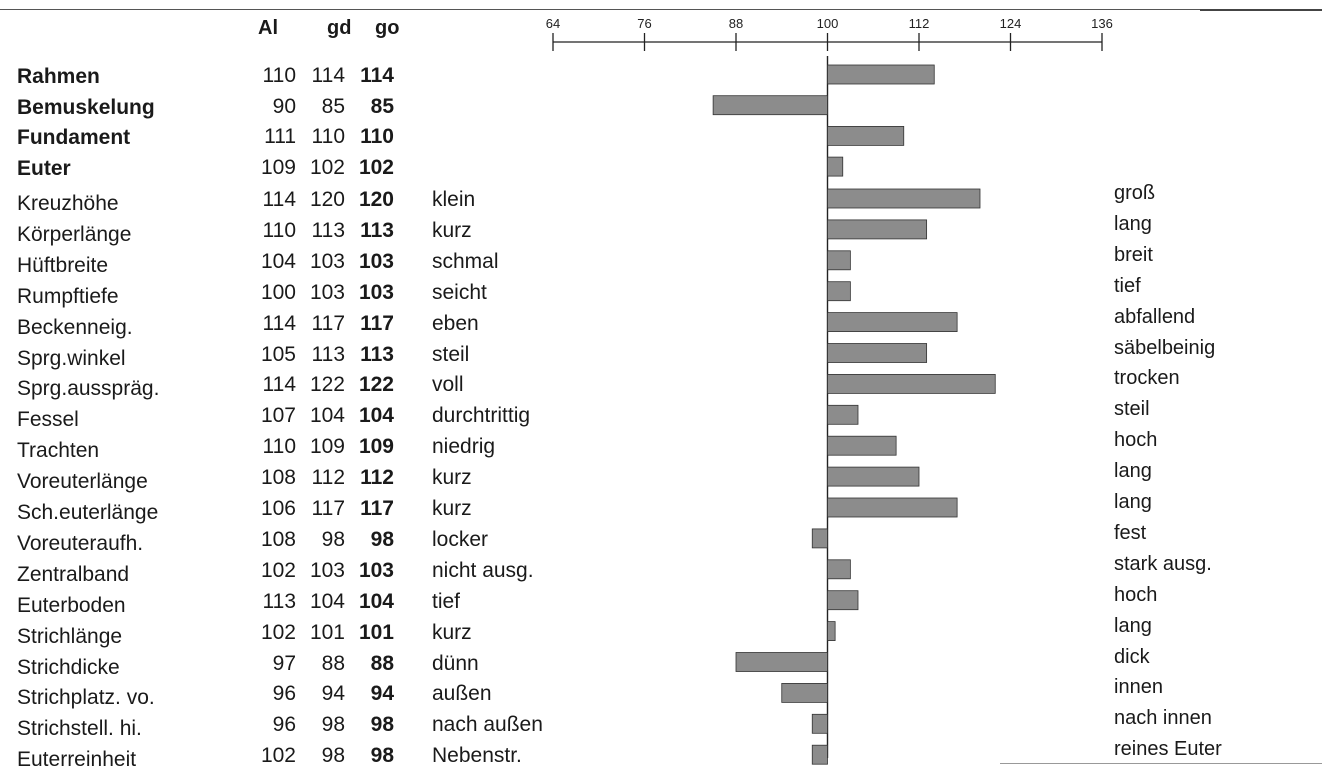 The width and height of the screenshot is (1322, 775). What do you see at coordinates (465, 261) in the screenshot?
I see `low-pole-label: schmal` at bounding box center [465, 261].